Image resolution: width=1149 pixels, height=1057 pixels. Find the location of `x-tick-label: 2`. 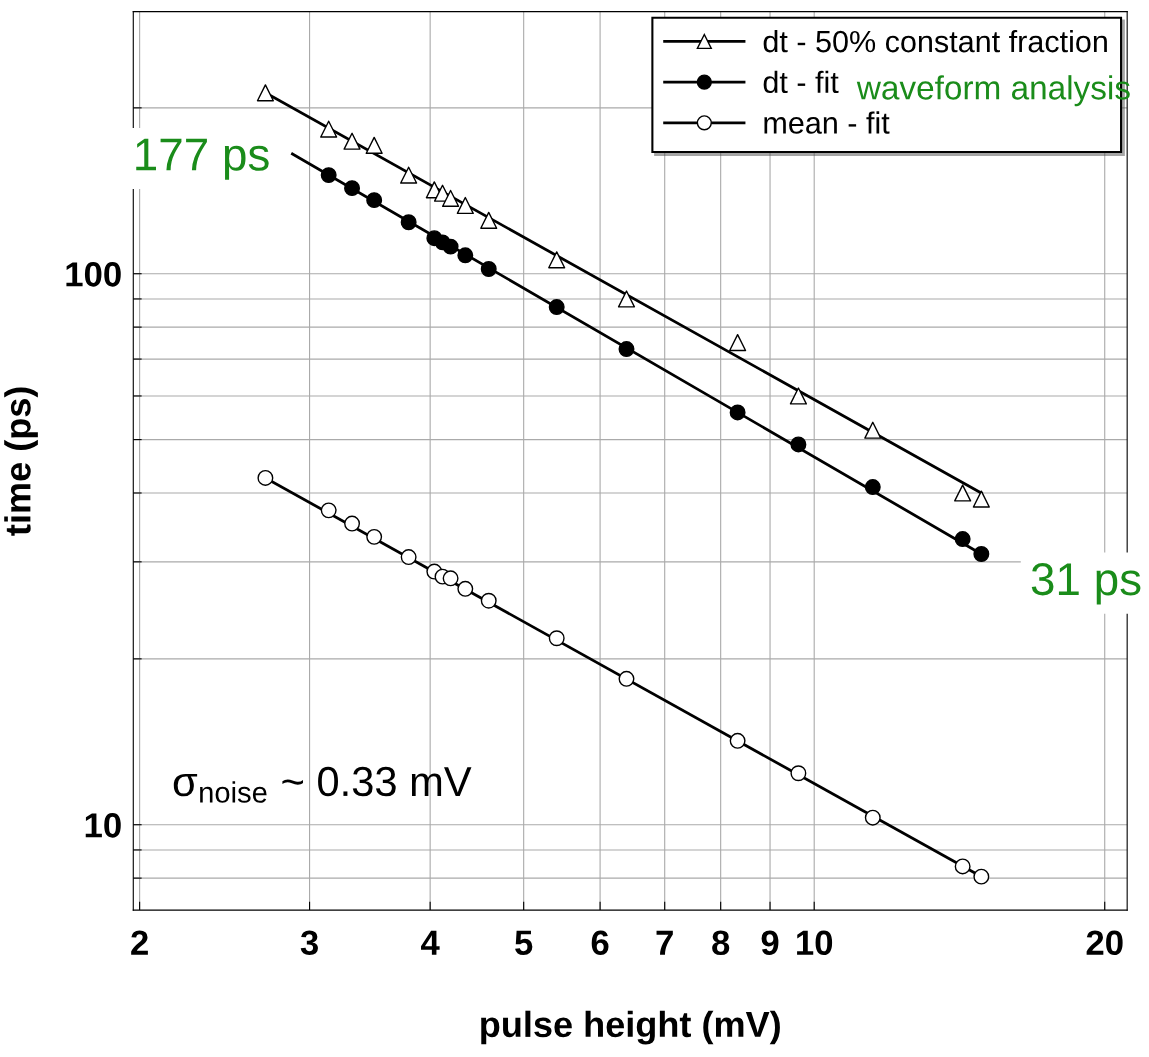

x-tick-label: 2 is located at coordinates (139, 942).